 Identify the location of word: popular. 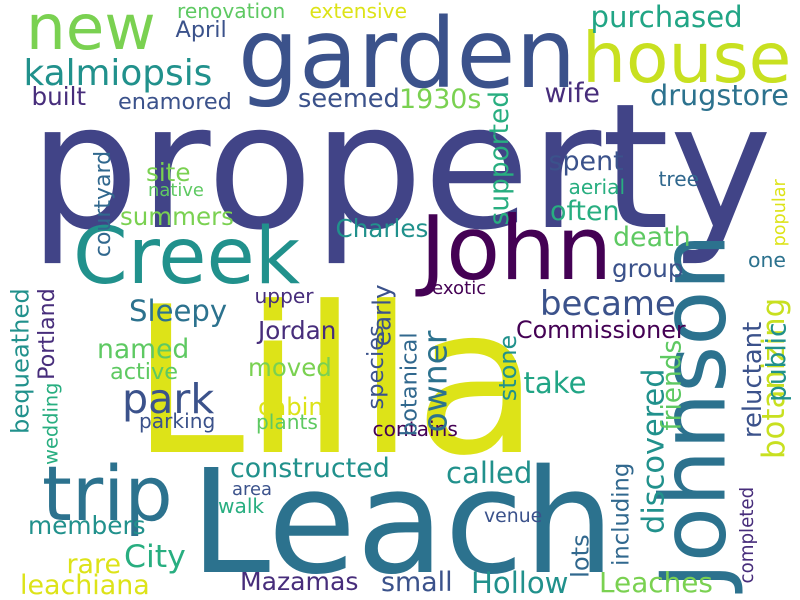
(779, 213).